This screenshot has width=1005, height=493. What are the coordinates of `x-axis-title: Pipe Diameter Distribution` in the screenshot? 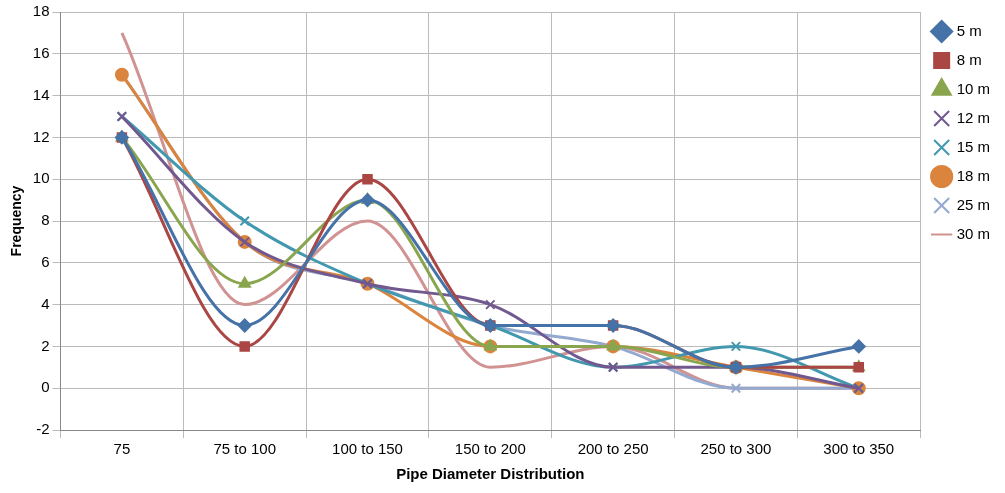 It's located at (490, 474).